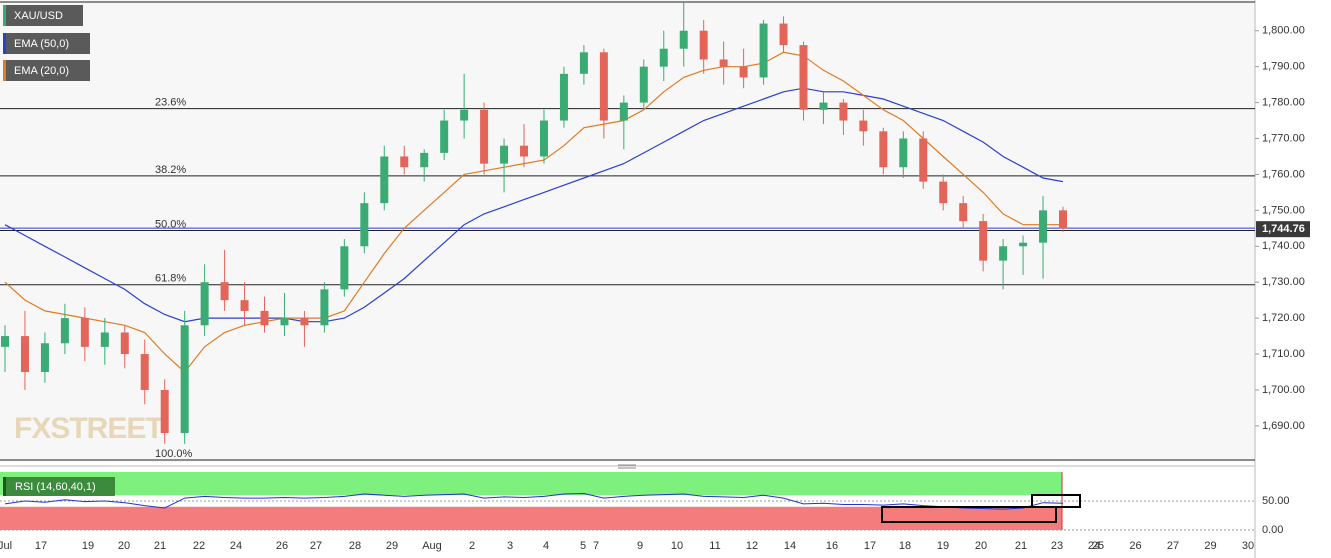 This screenshot has height=558, width=1331. Describe the element at coordinates (1283, 138) in the screenshot. I see `y-tick-label: 1,770.00` at that location.